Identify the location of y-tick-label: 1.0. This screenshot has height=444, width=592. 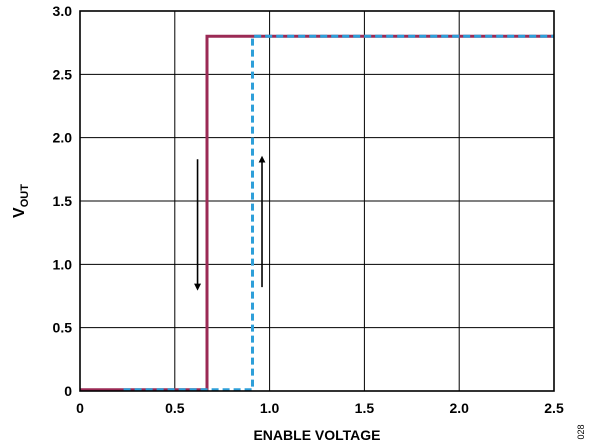
(63, 264).